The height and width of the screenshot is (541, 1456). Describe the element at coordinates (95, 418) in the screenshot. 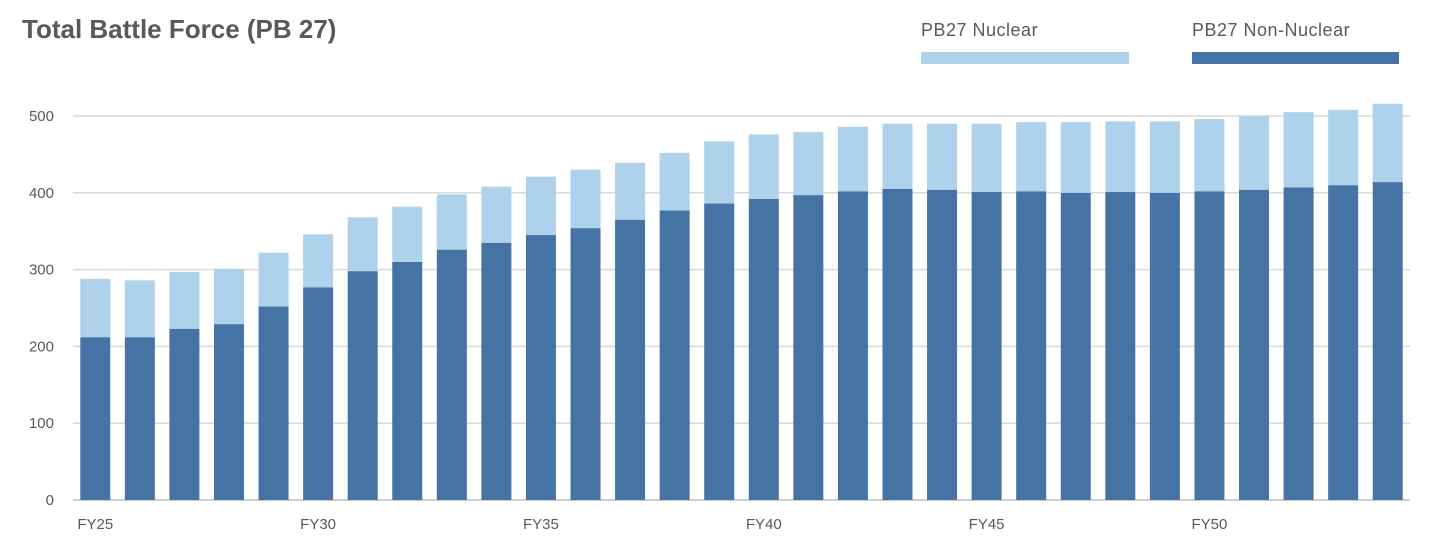

I see `bar-non-nuclear-FY25` at that location.